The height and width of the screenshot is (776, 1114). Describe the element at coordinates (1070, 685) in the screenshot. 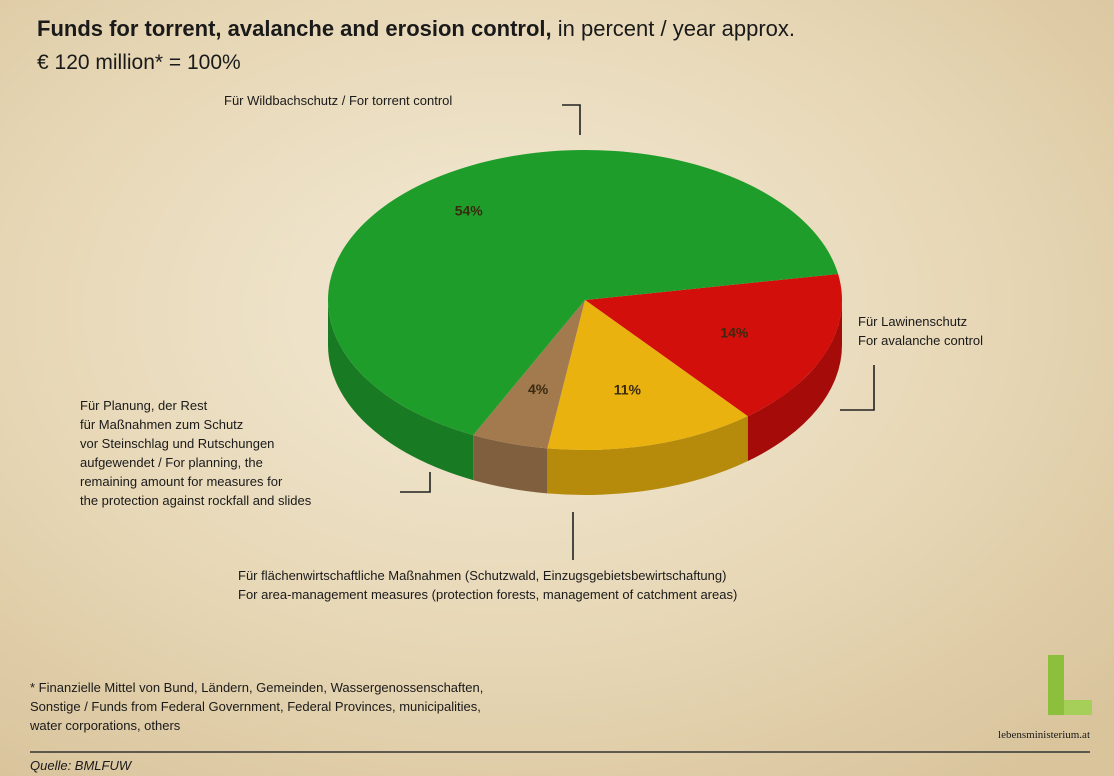

I see `logo-mark` at that location.